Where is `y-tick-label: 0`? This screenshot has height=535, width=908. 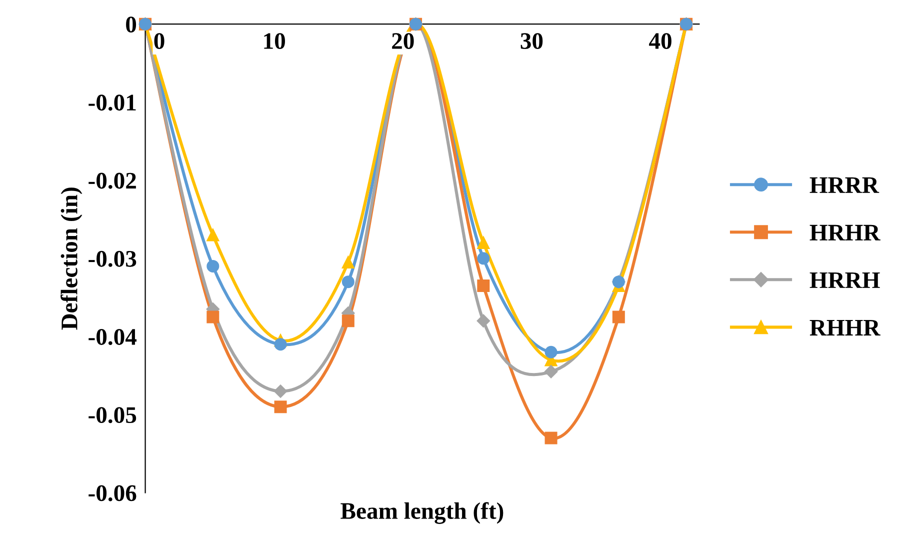 y-tick-label: 0 is located at coordinates (131, 24).